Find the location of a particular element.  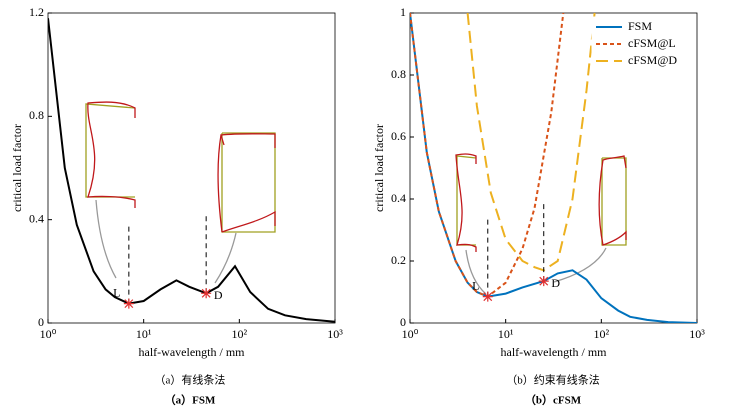

y-tick-label: 0.6 is located at coordinates (398, 136).